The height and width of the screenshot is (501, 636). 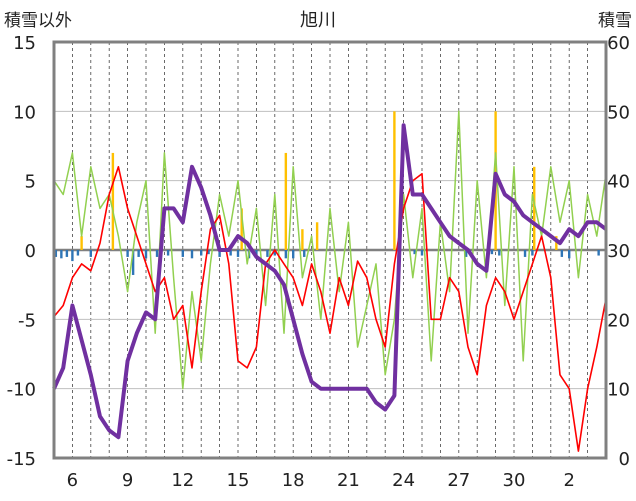 I want to click on left-tick-label: 0, so click(x=30, y=251).